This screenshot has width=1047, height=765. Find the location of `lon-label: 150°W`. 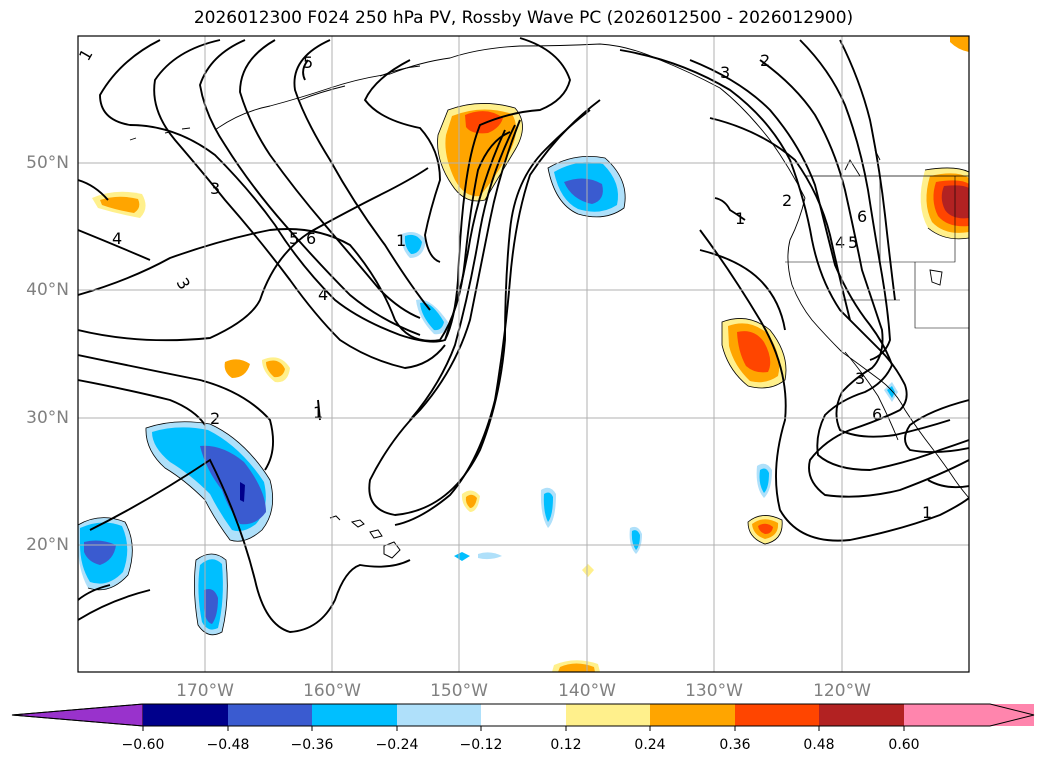

lon-label: 150°W is located at coordinates (459, 691).